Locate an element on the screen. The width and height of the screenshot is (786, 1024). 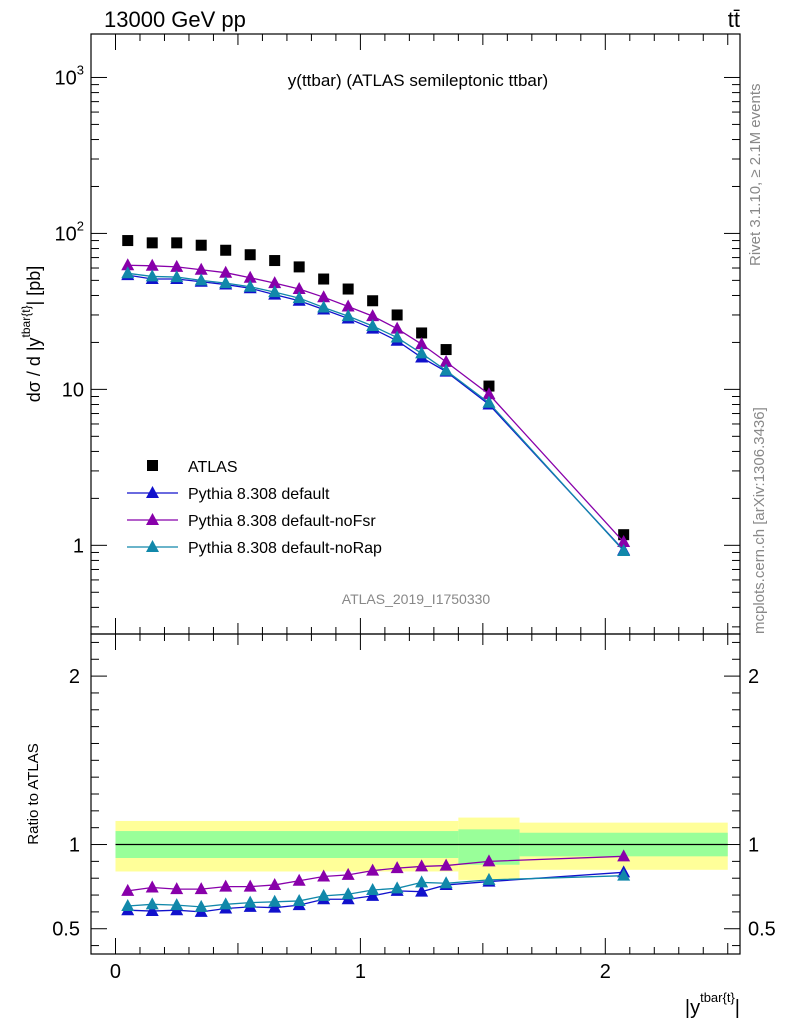
main-y-axis-label: dσ / d |ytbar{t}| [pb] is located at coordinates (31, 334).